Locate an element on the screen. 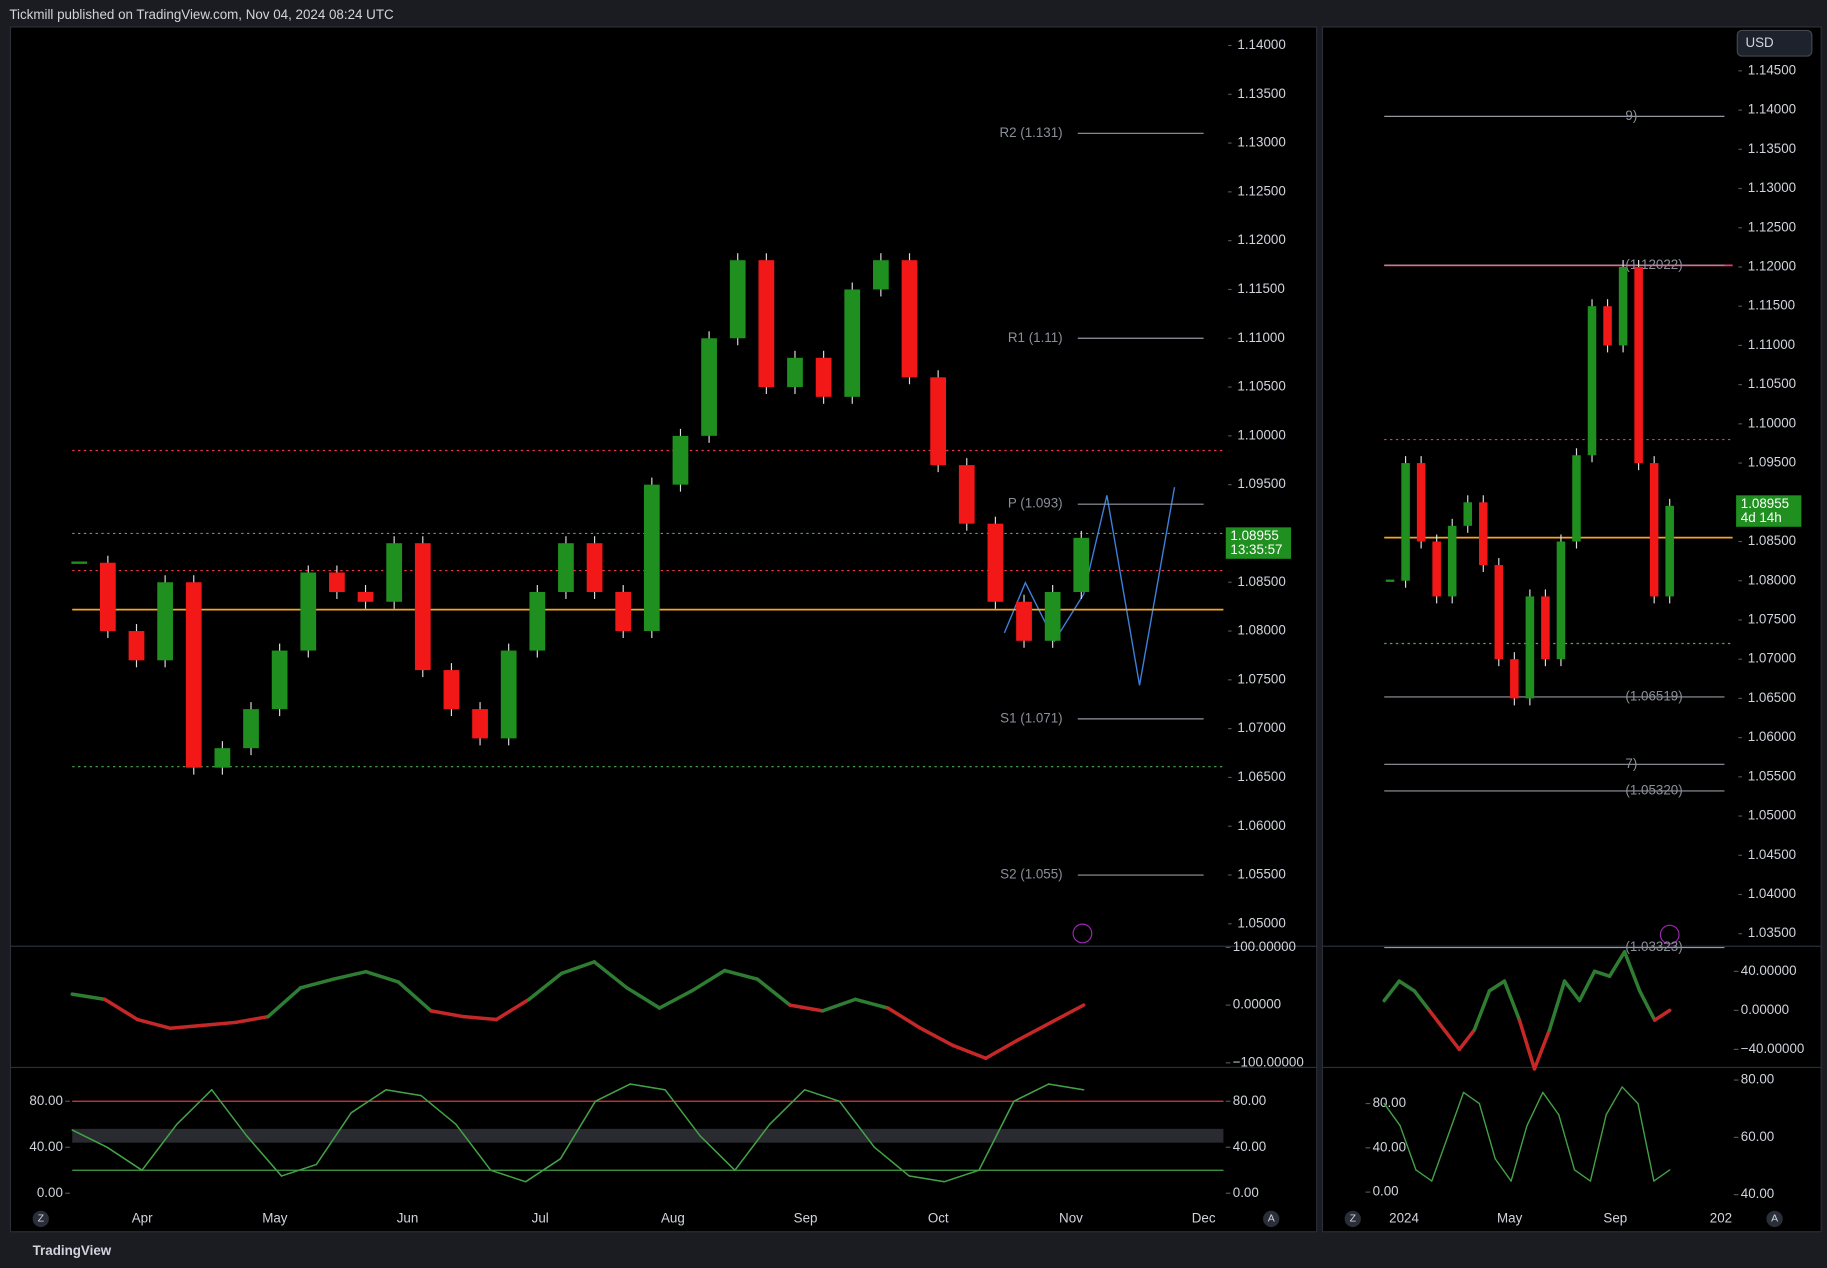 This screenshot has height=1268, width=1827. x-tick-label: 2024 is located at coordinates (1404, 1217).